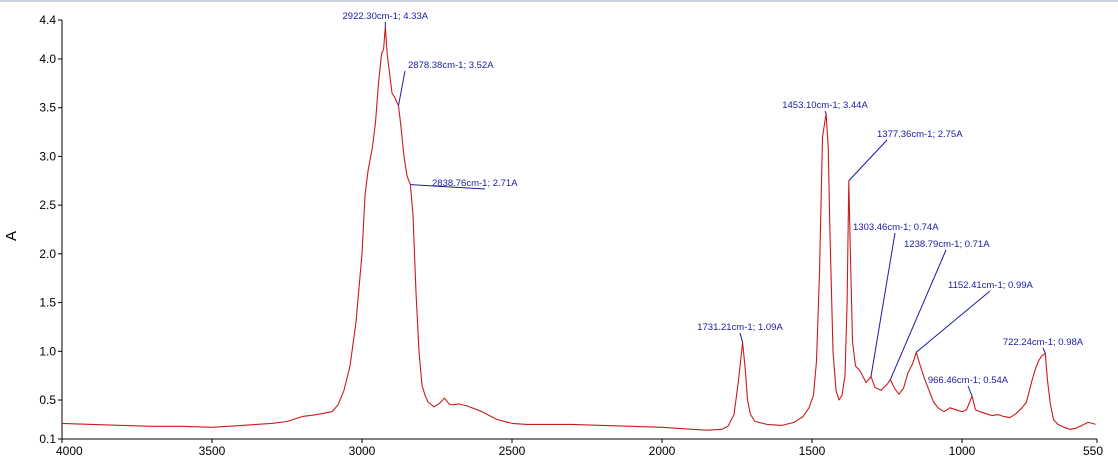 This screenshot has width=1118, height=460. What do you see at coordinates (47, 303) in the screenshot?
I see `y-tick-label: 1.5` at bounding box center [47, 303].